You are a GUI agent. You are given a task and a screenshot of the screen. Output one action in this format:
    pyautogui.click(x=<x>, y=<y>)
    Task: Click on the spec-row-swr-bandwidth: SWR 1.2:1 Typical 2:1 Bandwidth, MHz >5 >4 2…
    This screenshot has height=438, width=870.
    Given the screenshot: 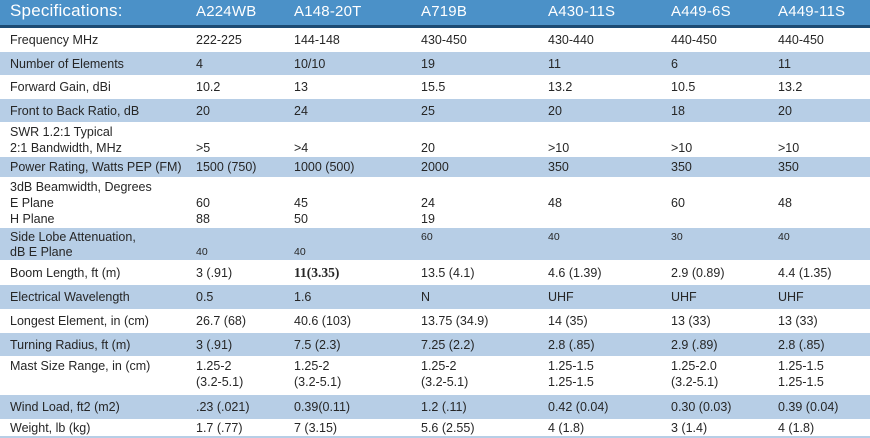 What is the action you would take?
    pyautogui.click(x=435, y=139)
    